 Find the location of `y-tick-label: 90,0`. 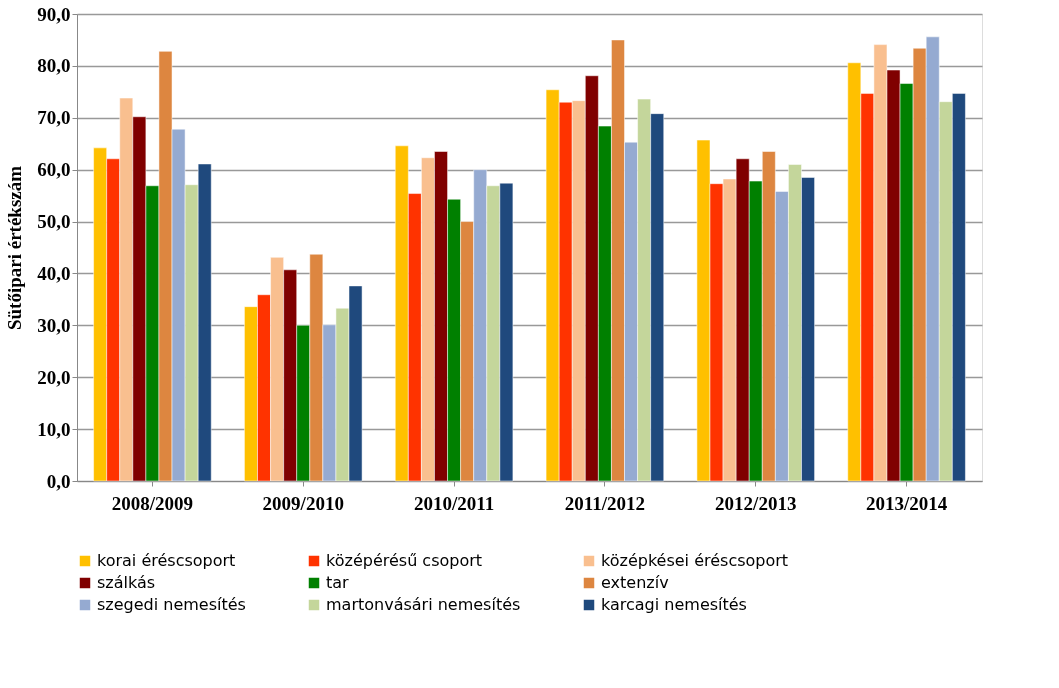

y-tick-label: 90,0 is located at coordinates (54, 14).